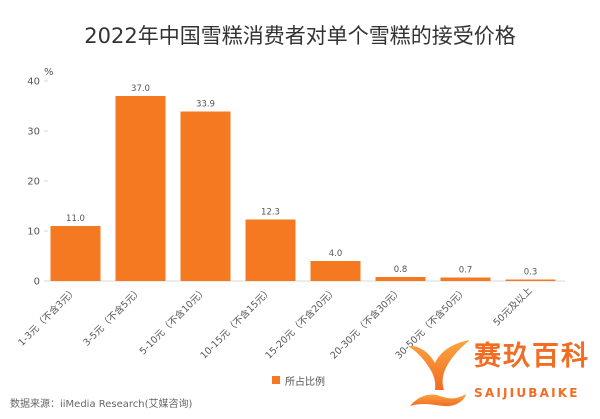  I want to click on y-tick-label-10: 10, so click(33, 232).